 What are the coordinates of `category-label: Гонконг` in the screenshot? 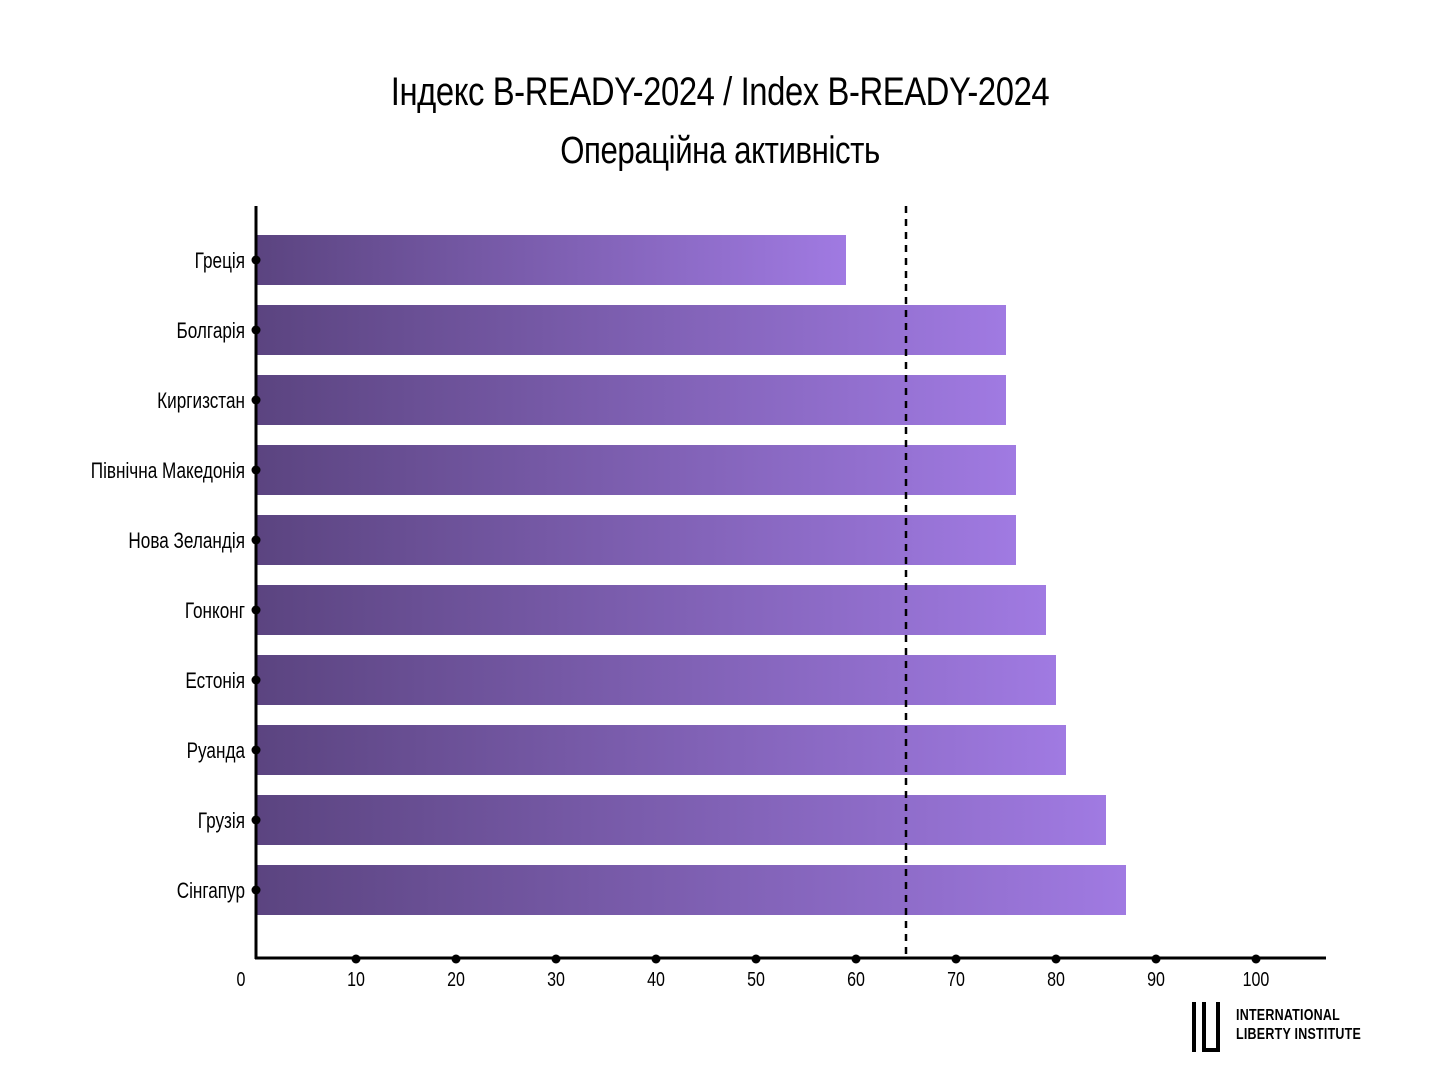 It's located at (215, 611).